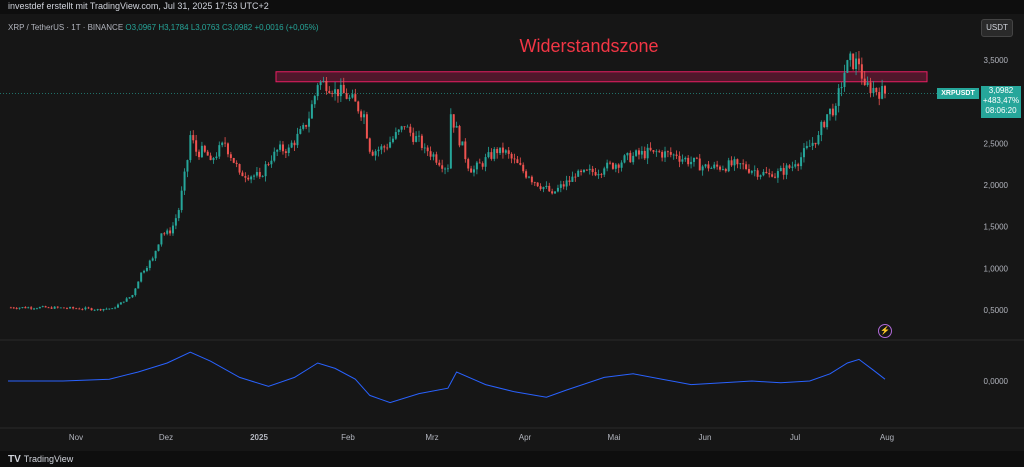 The image size is (1024, 467). I want to click on time-axis-tick: Aug, so click(887, 437).